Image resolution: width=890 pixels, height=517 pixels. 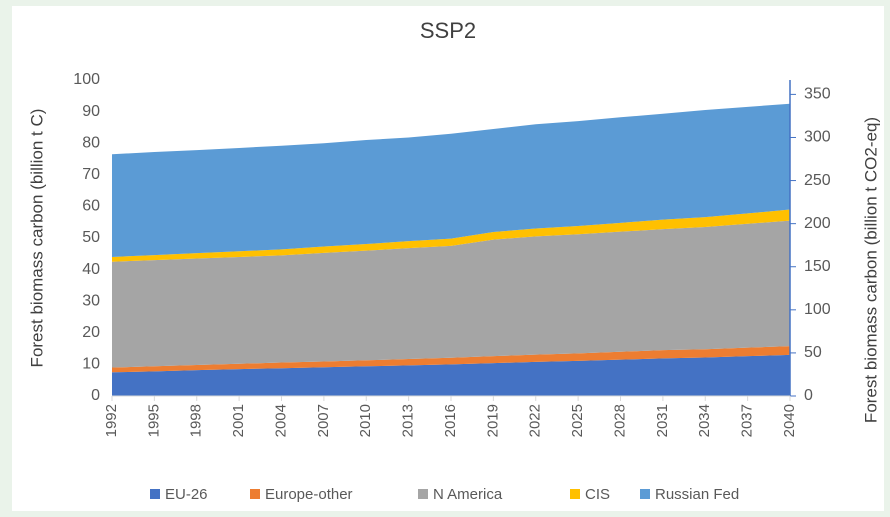 I want to click on legend-label: Russian Fed, so click(x=697, y=494).